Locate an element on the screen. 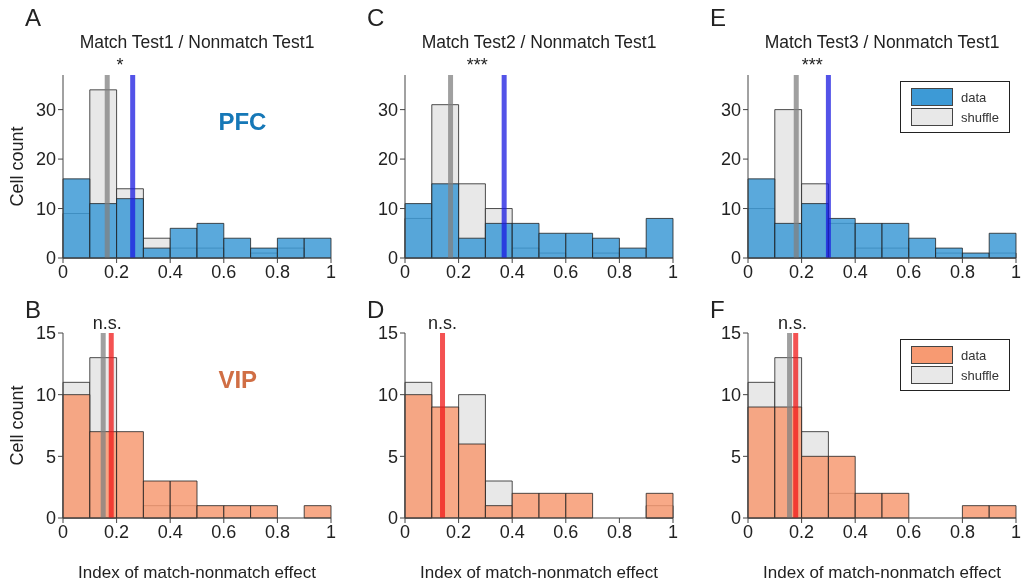  annotation: * is located at coordinates (120, 65).